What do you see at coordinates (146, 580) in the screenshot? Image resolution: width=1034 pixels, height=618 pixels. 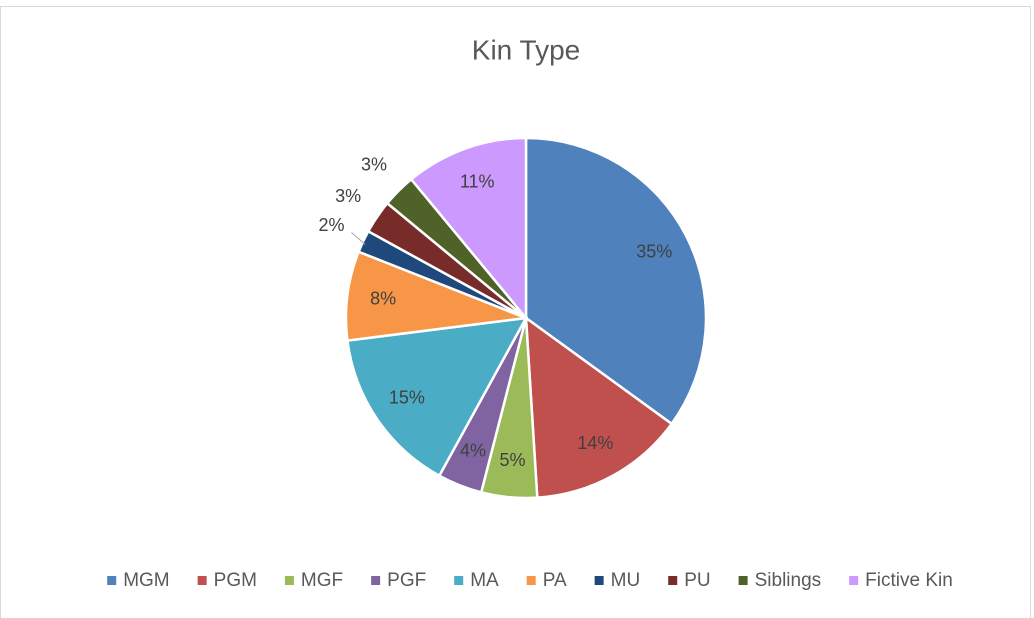 I see `legend-label: MGM` at bounding box center [146, 580].